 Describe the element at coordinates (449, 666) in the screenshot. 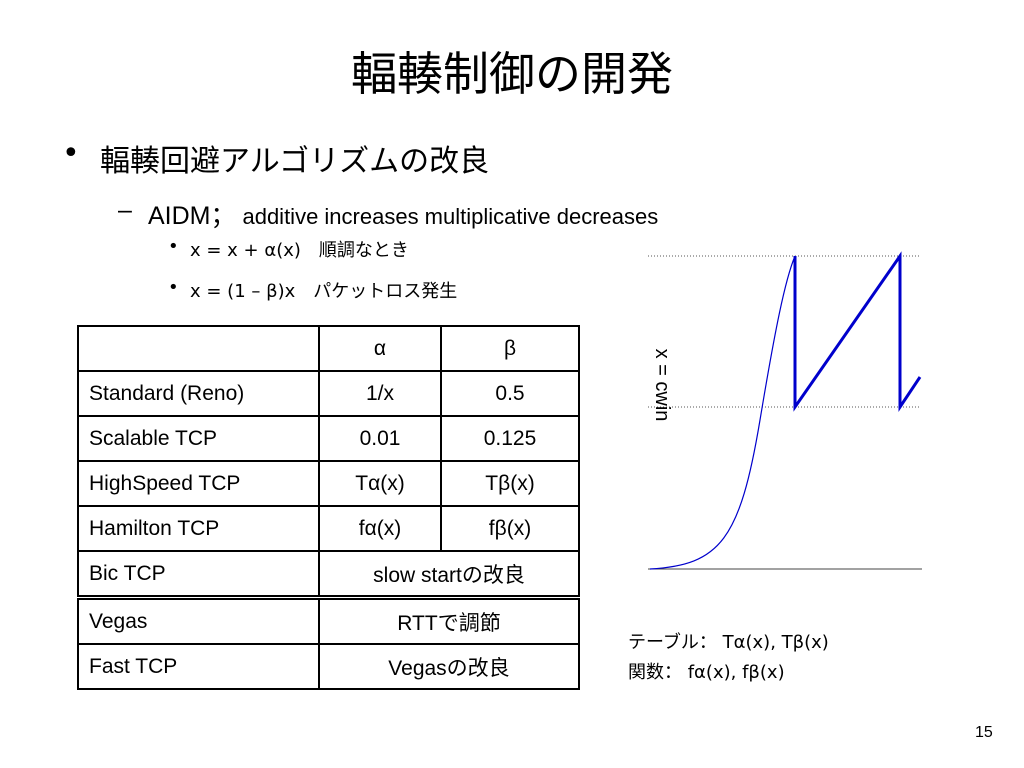

I see `cell: Vegasの改良` at that location.